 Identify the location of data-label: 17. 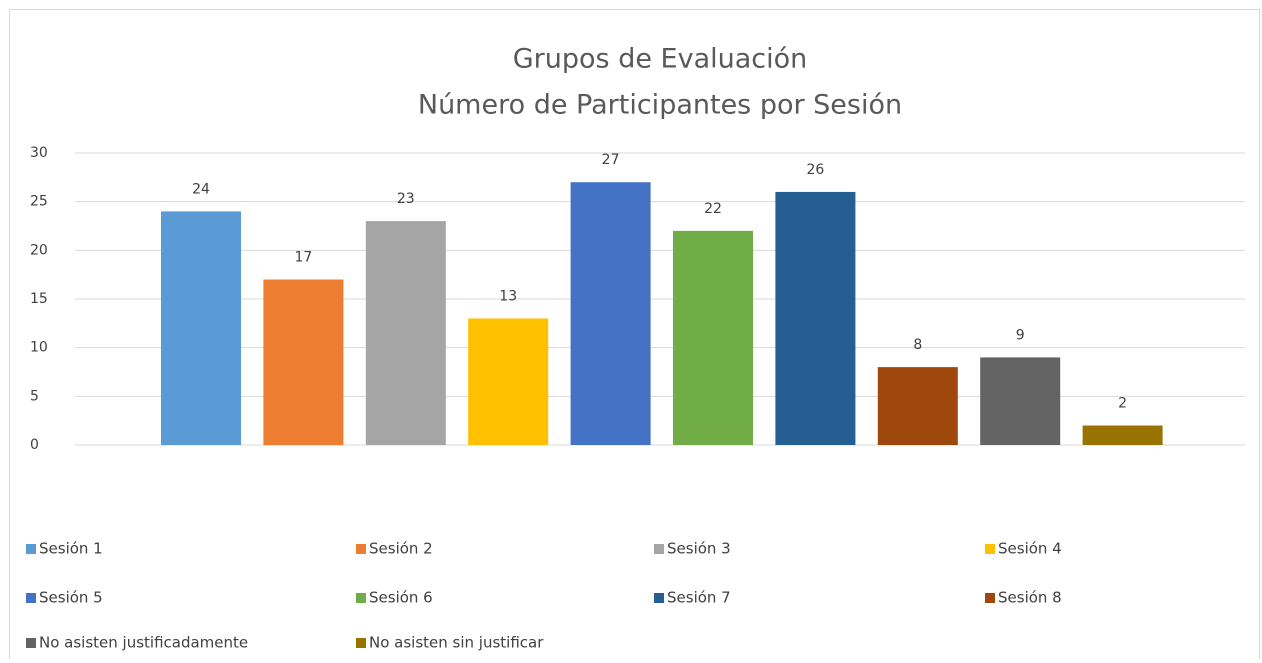
(303, 258).